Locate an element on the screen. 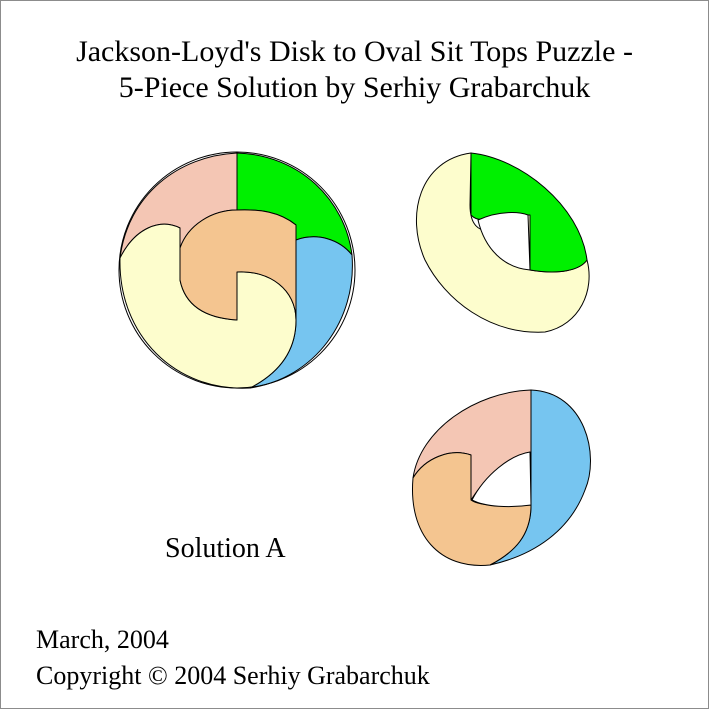 The width and height of the screenshot is (709, 709). title-line-2: 5-Piece Solution by Serhiy Grabarchuk is located at coordinates (354, 87).